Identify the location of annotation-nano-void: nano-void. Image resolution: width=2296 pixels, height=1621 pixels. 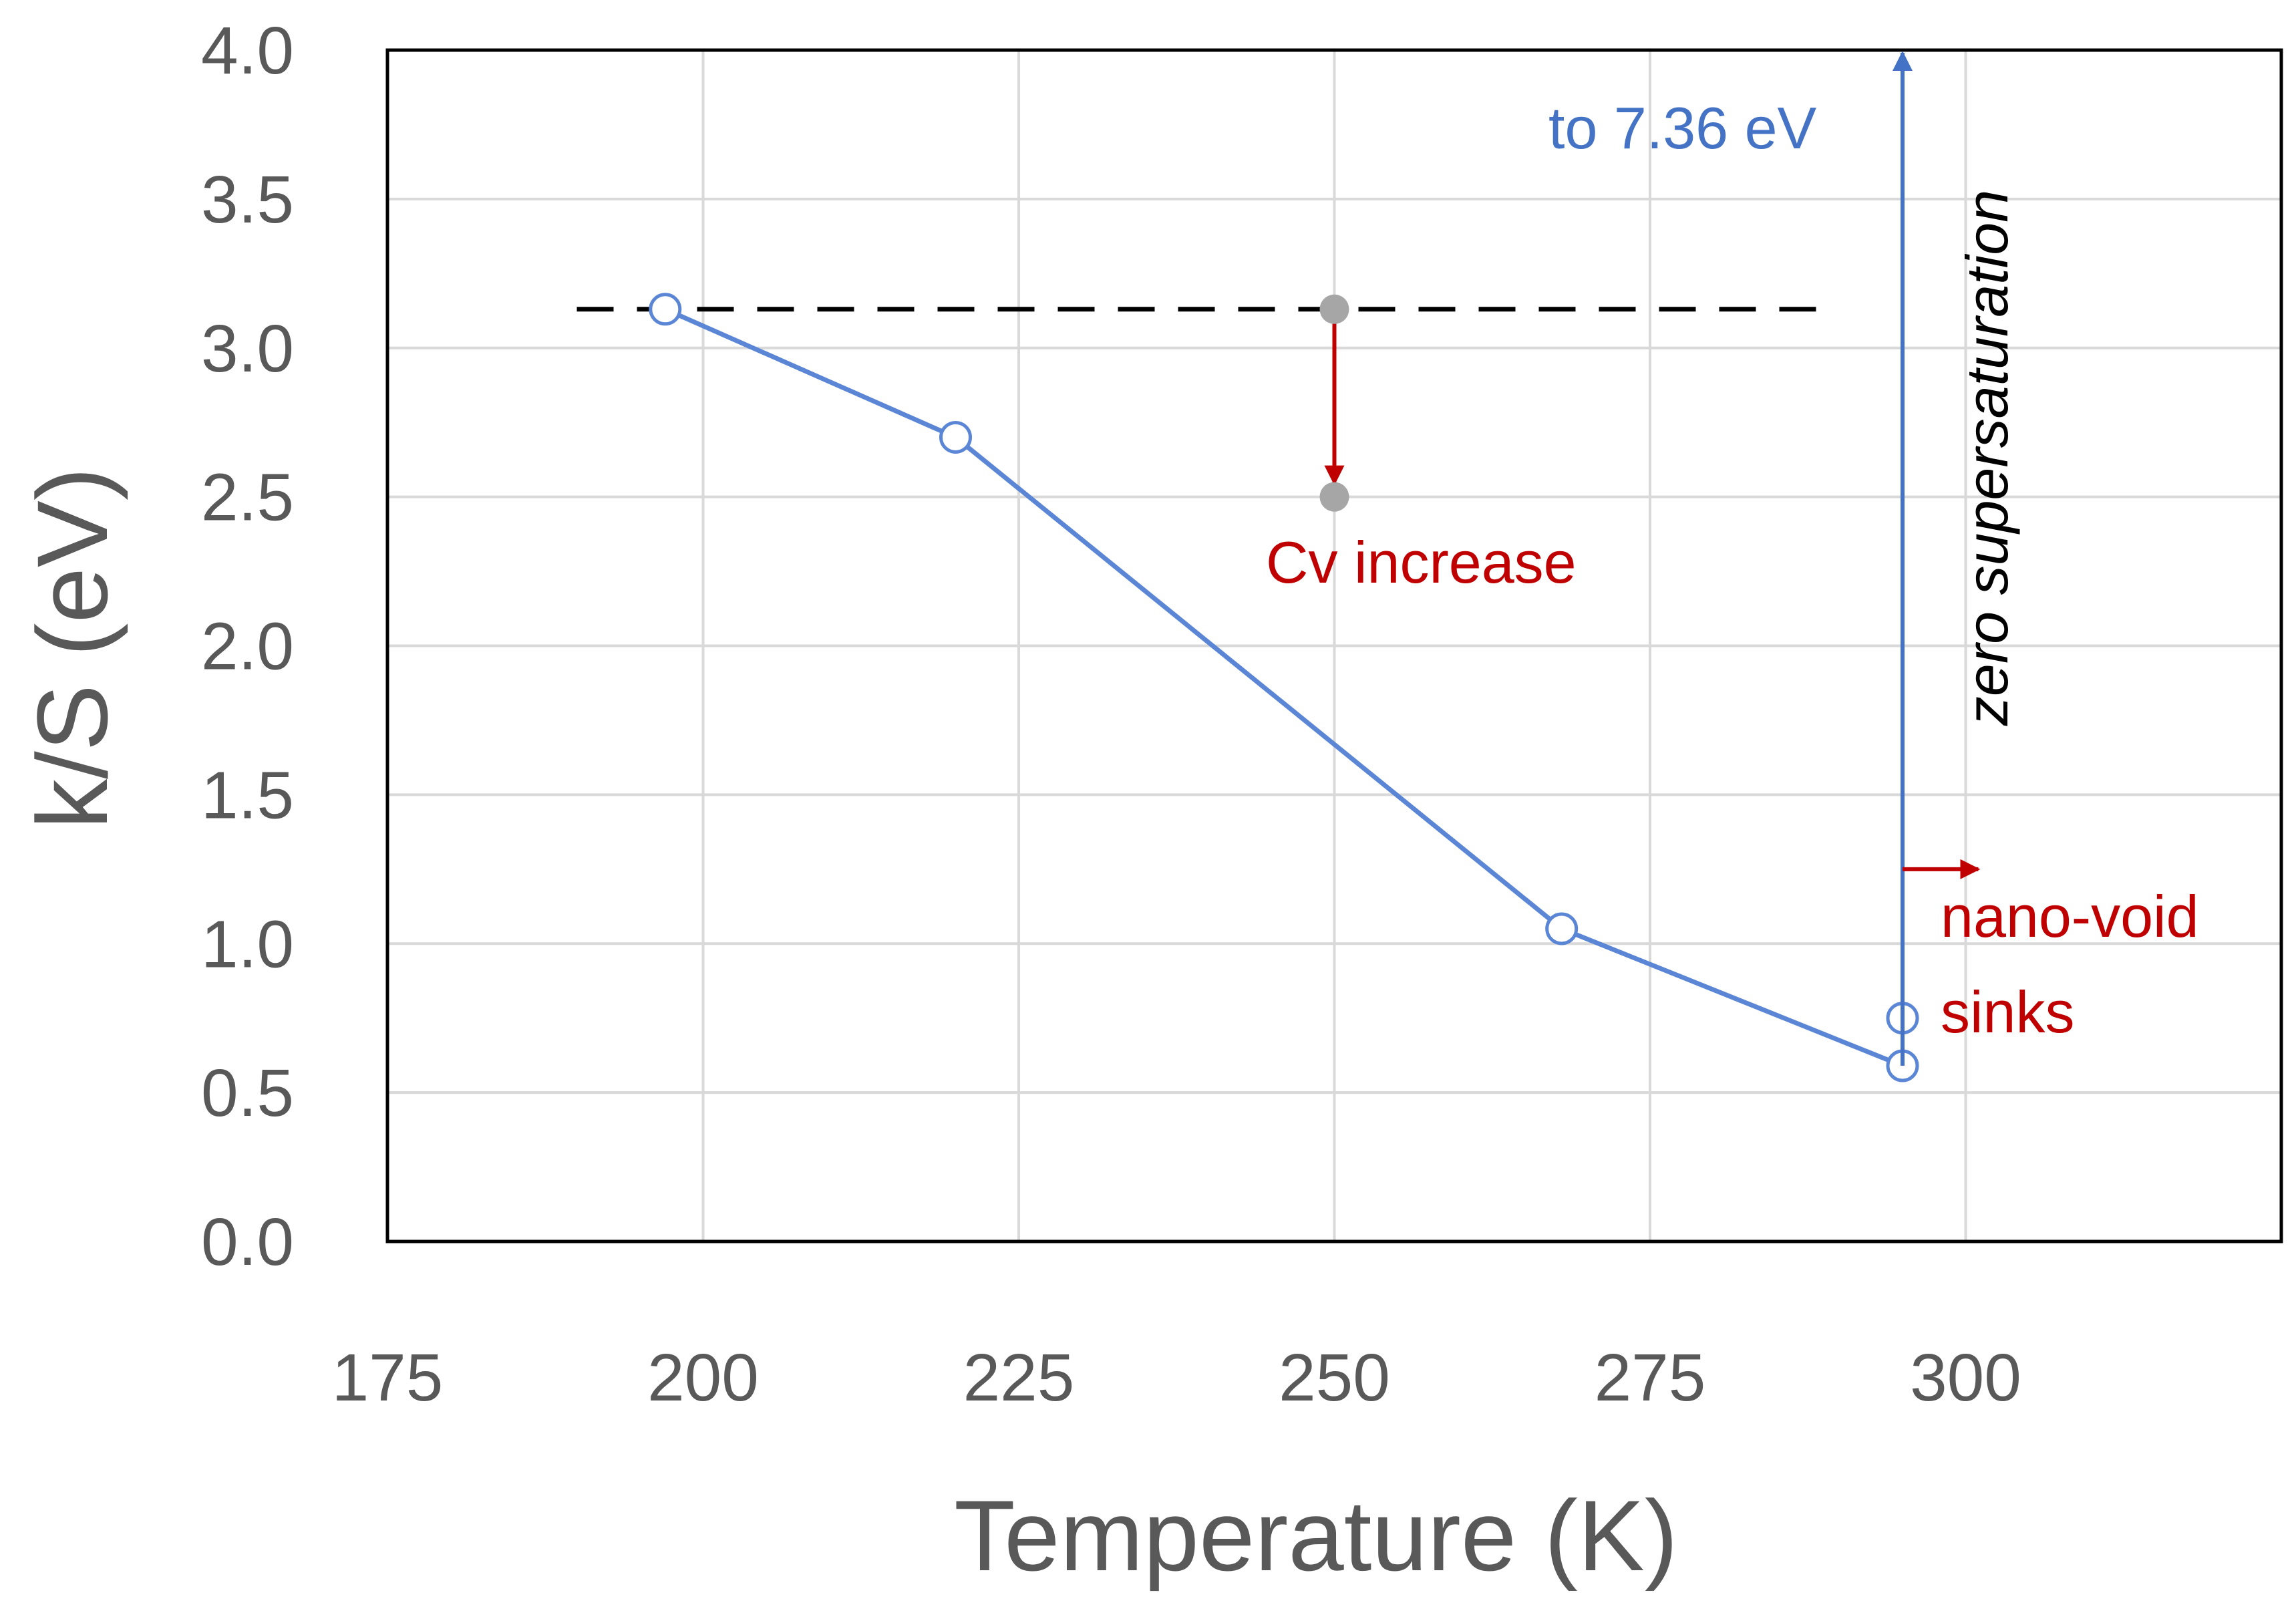
(2070, 916).